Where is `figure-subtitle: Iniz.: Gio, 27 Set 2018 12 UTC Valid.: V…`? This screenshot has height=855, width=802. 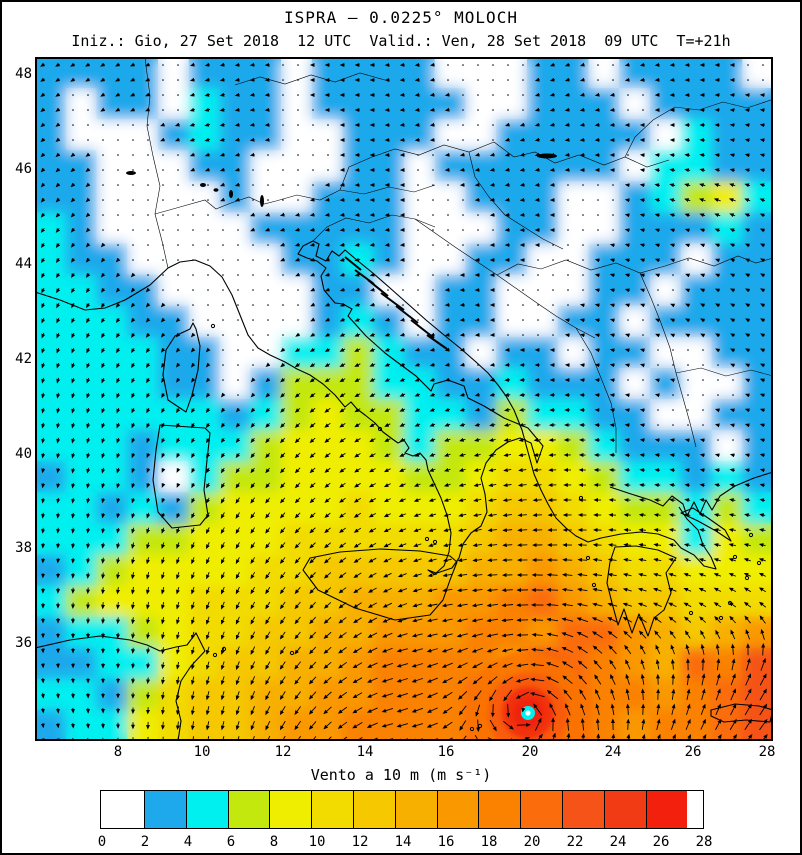 figure-subtitle: Iniz.: Gio, 27 Set 2018 12 UTC Valid.: V… is located at coordinates (401, 41).